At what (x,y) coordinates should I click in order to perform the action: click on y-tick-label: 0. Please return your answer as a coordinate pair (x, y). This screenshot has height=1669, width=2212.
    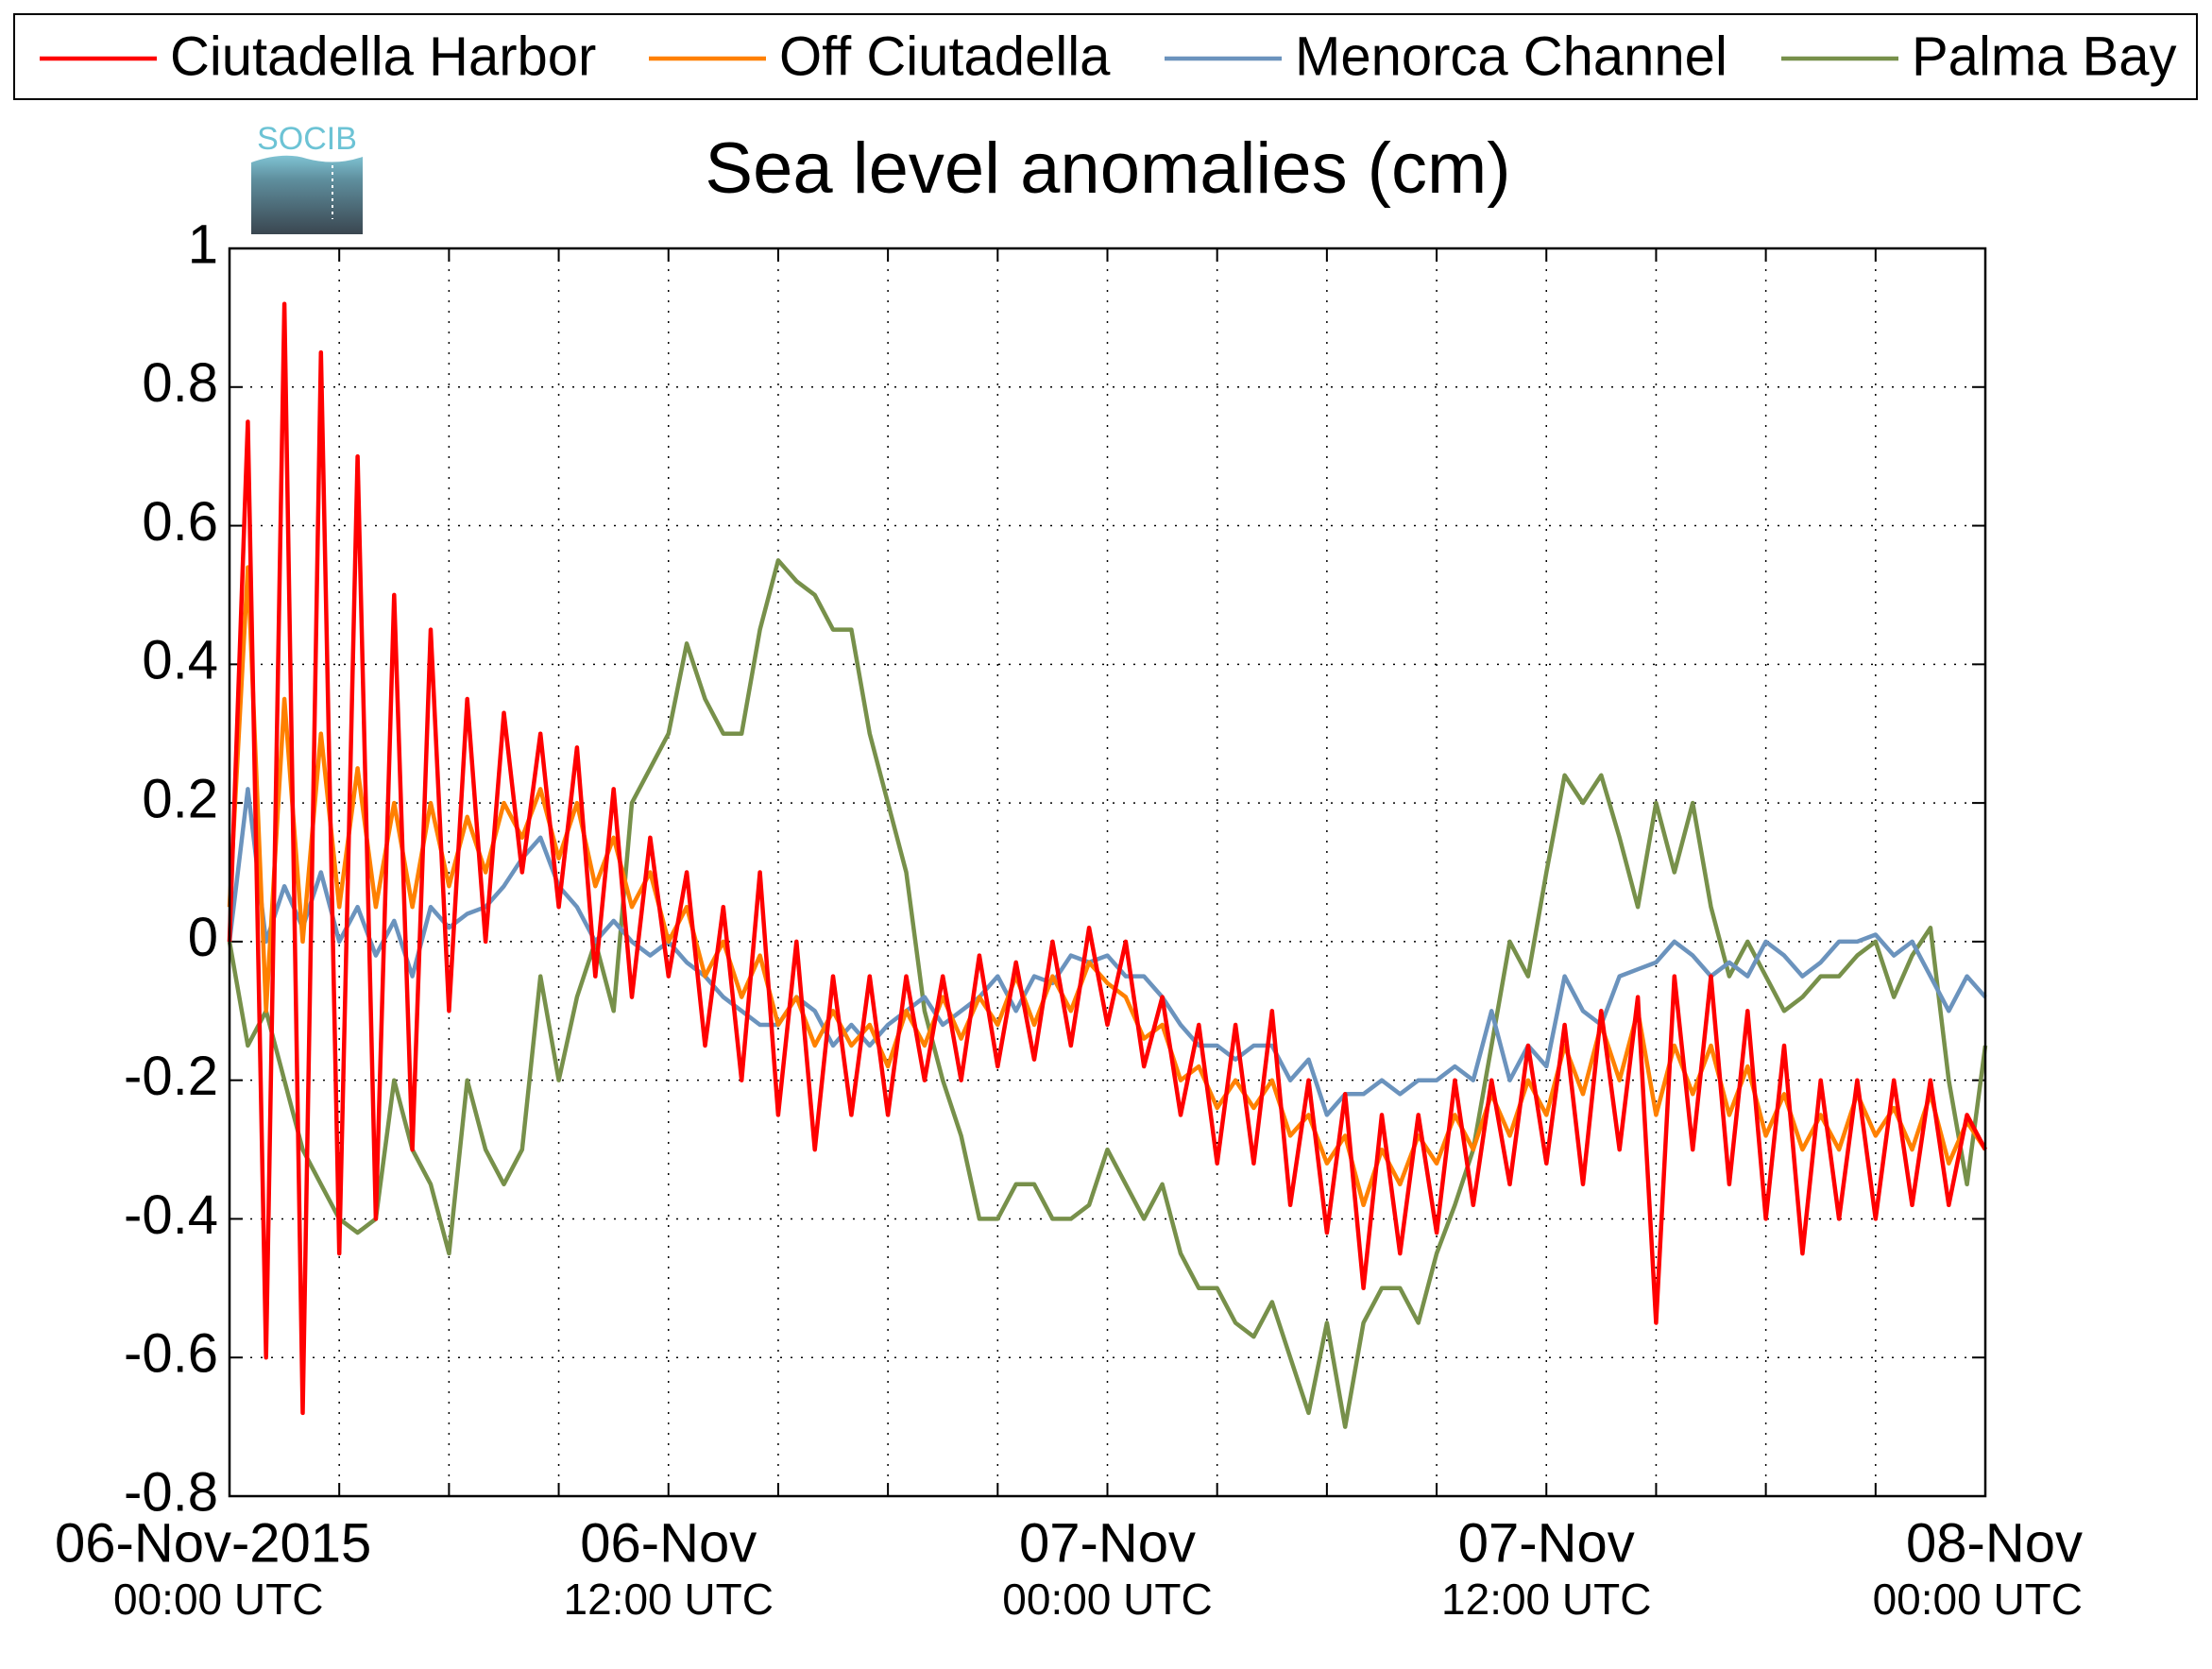
    Looking at the image, I should click on (203, 938).